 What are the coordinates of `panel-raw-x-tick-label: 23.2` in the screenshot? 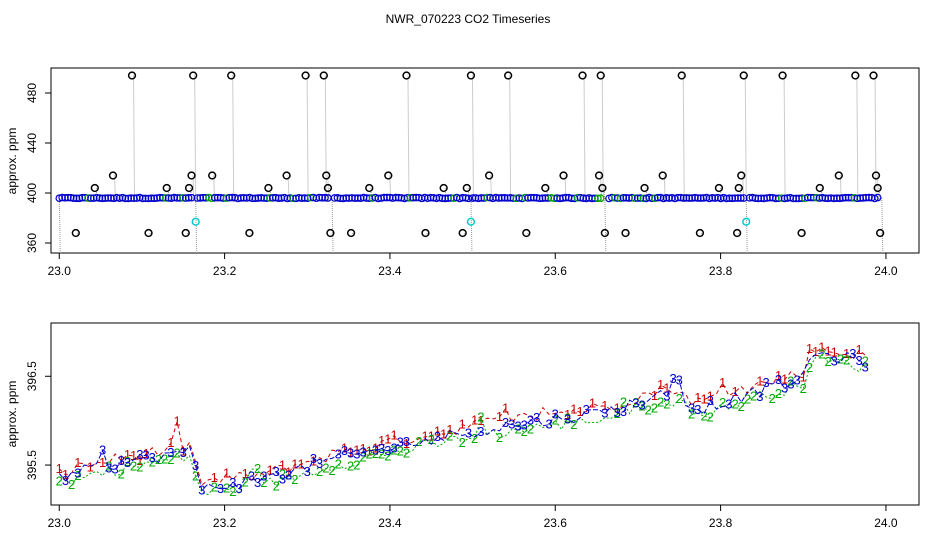 It's located at (225, 271).